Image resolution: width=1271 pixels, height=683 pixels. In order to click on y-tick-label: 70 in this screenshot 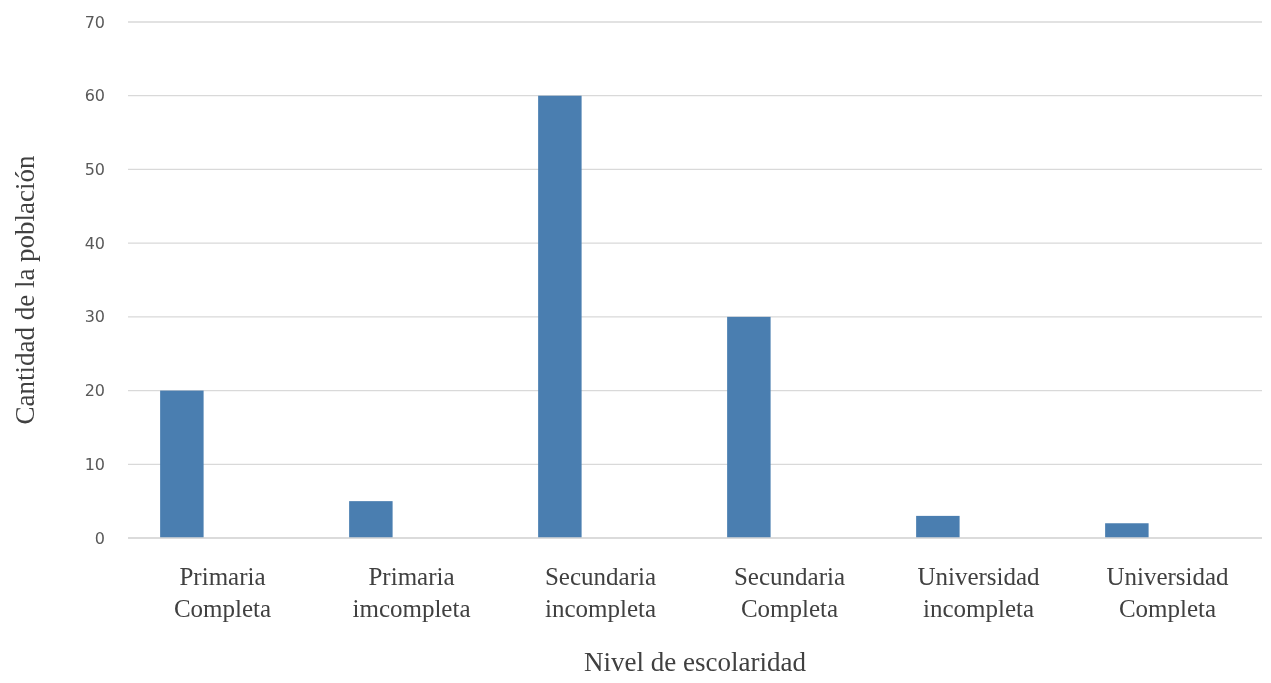, I will do `click(94, 22)`.